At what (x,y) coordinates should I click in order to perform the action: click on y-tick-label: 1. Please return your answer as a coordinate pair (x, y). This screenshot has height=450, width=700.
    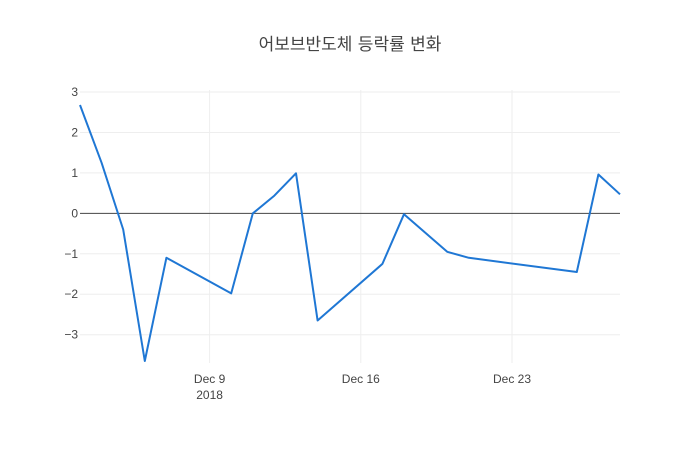
    Looking at the image, I should click on (74, 173).